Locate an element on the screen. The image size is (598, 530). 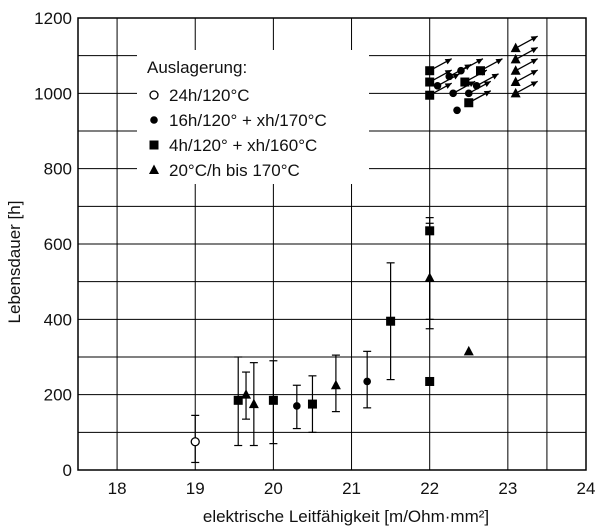
y-tick-label: 1200 is located at coordinates (53, 18).